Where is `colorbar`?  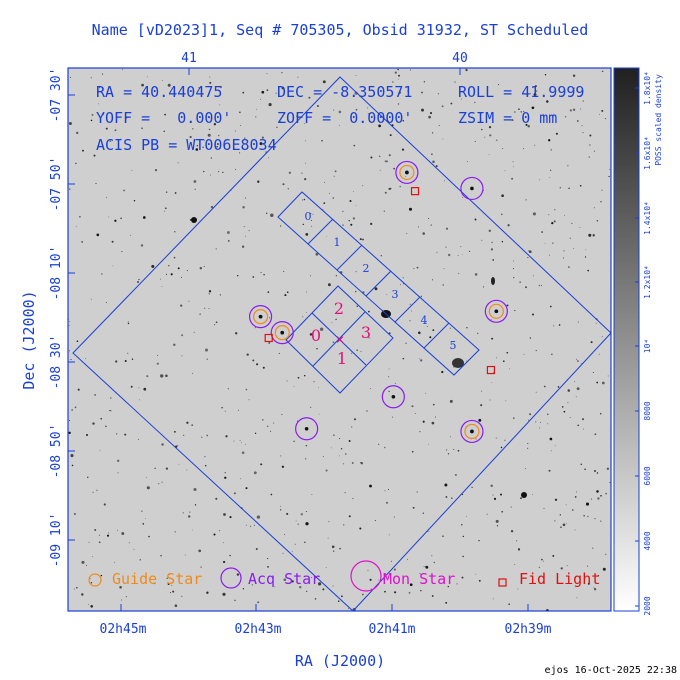 colorbar is located at coordinates (626, 339).